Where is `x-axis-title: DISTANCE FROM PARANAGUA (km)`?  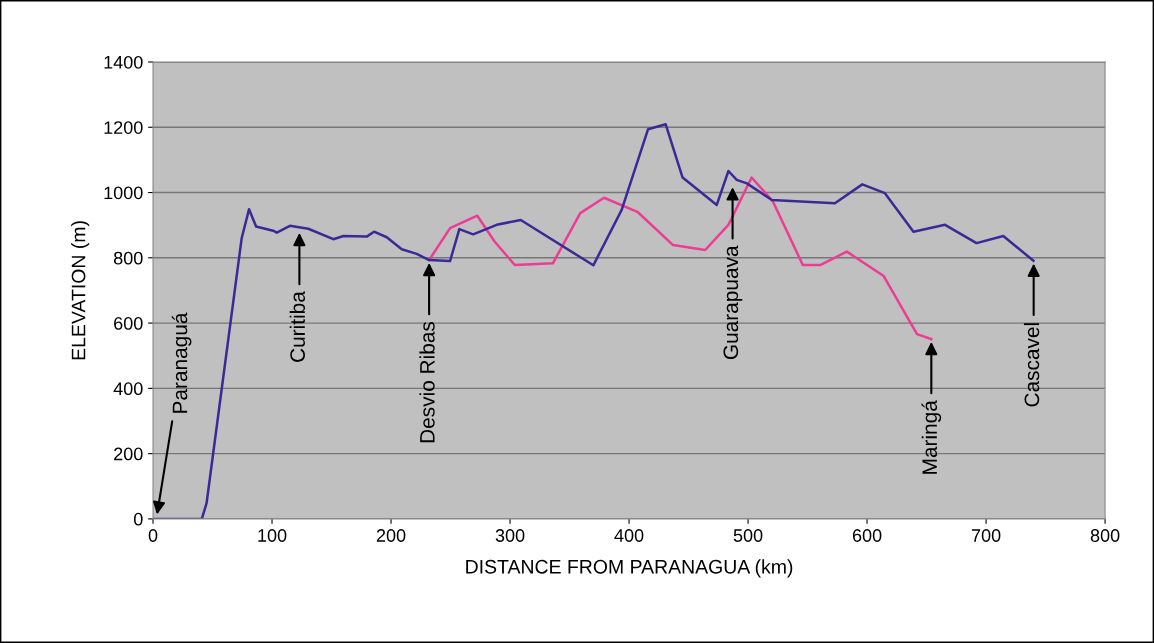 x-axis-title: DISTANCE FROM PARANAGUA (km) is located at coordinates (629, 568).